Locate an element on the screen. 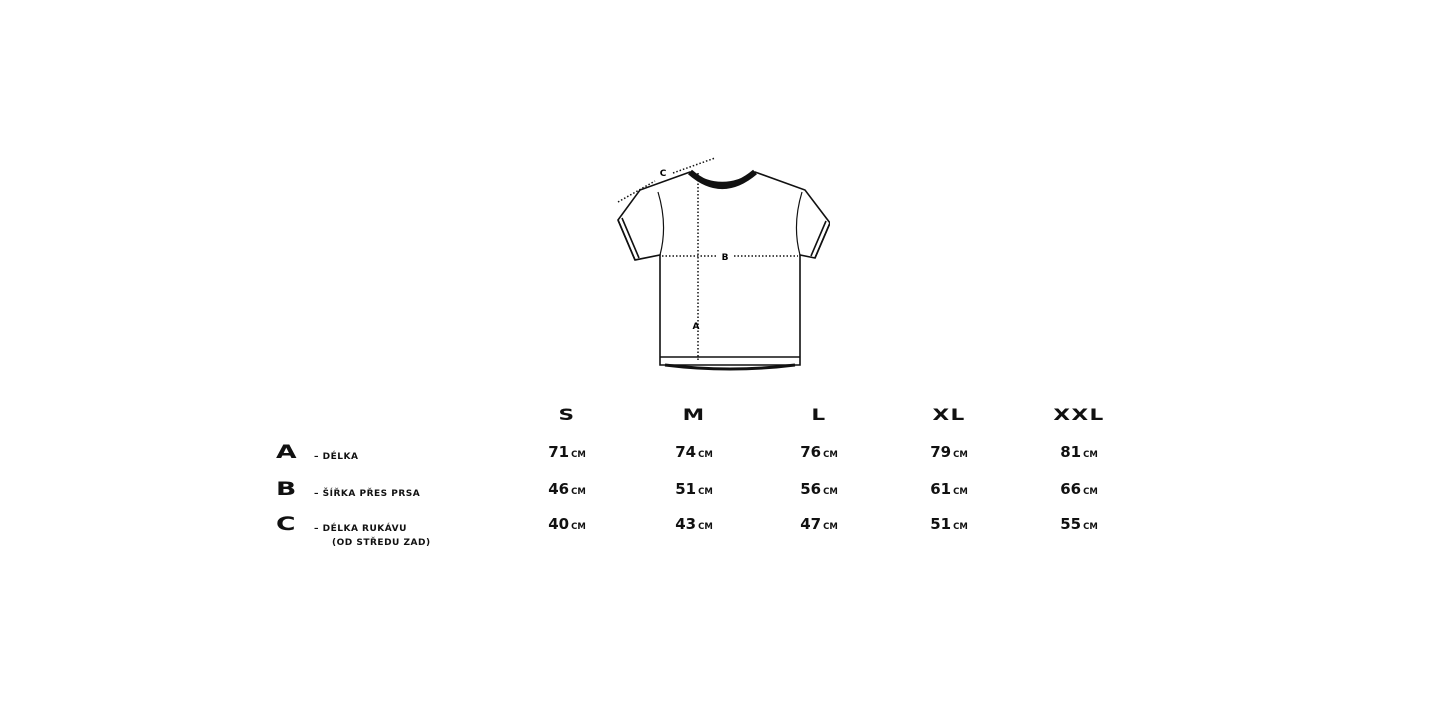 This screenshot has width=1445, height=706. measurement-cell: 79 CM is located at coordinates (949, 452).